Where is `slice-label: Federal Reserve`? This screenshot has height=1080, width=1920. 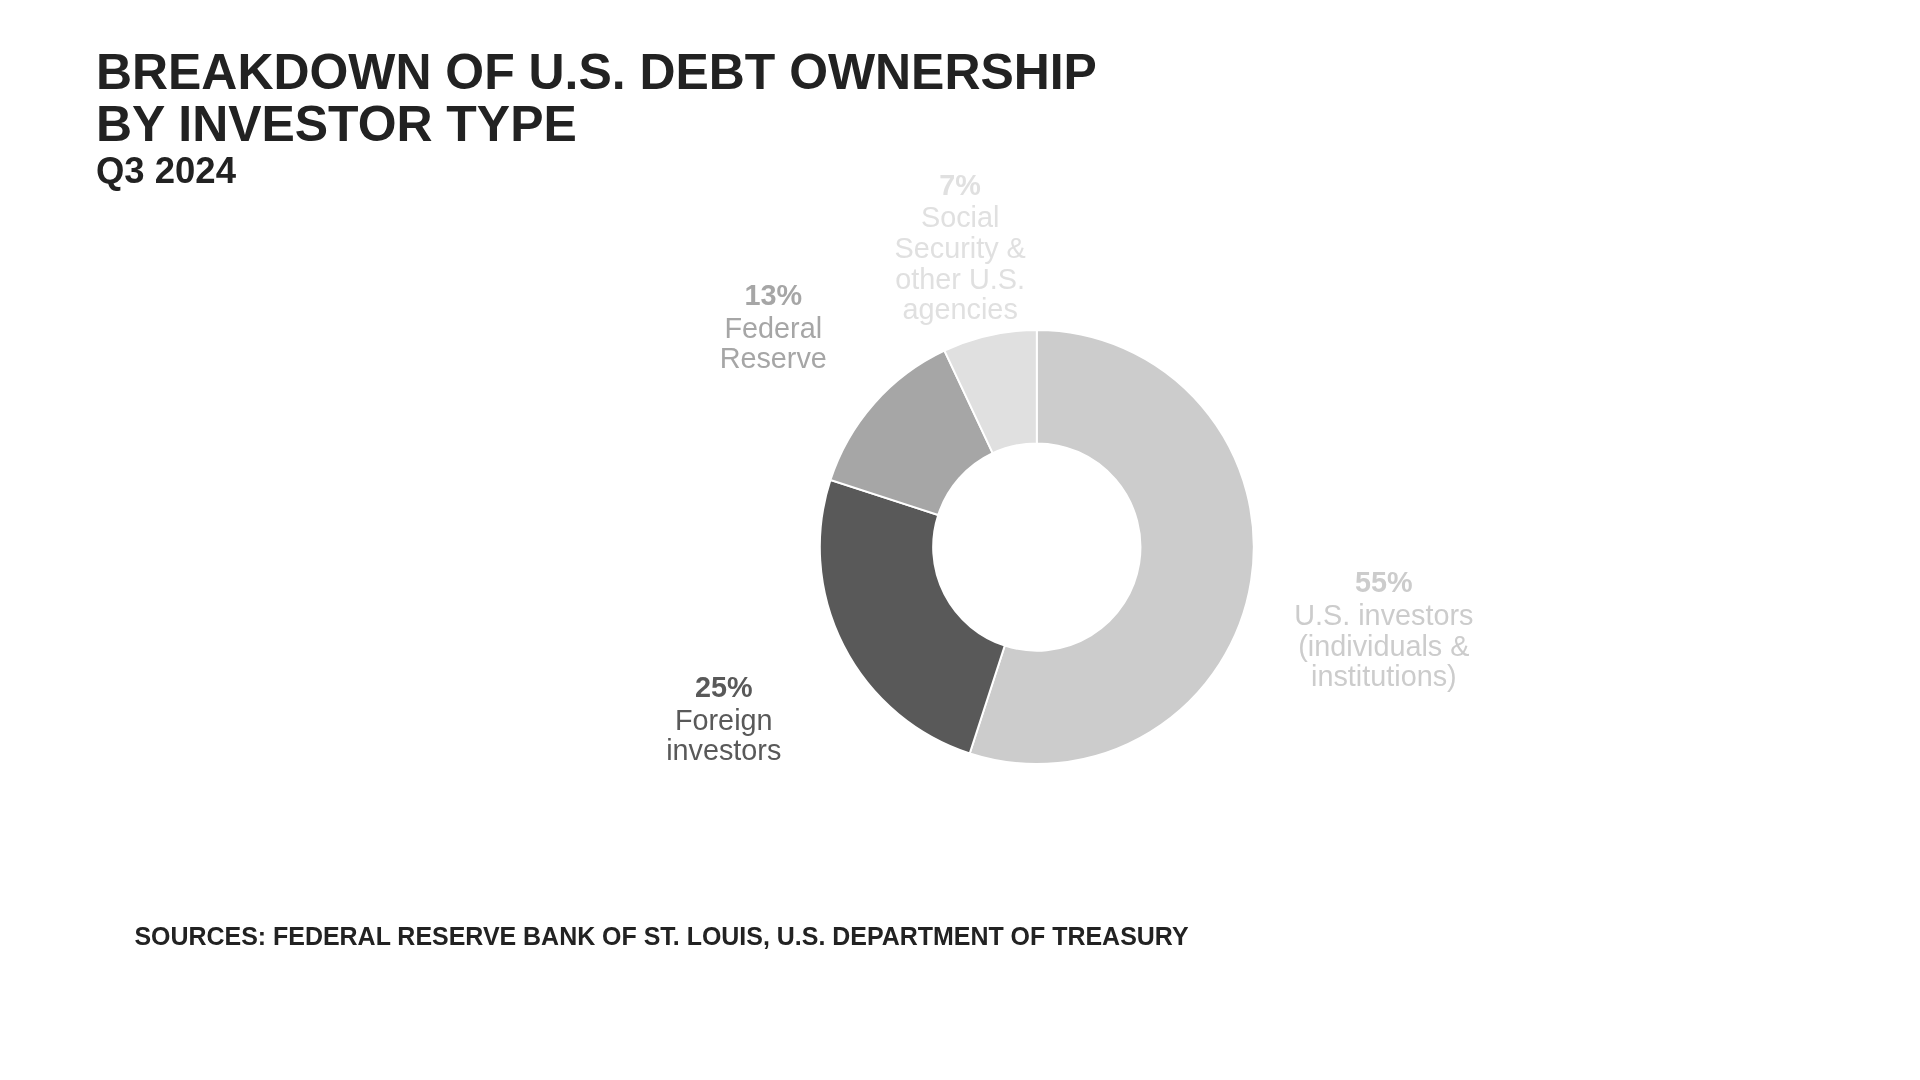
slice-label: Federal Reserve is located at coordinates (773, 343).